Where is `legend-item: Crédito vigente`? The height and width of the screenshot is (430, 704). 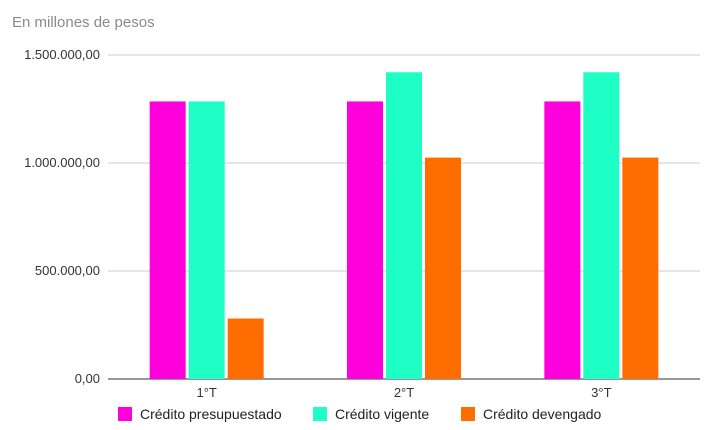
legend-item: Crédito vigente is located at coordinates (371, 414).